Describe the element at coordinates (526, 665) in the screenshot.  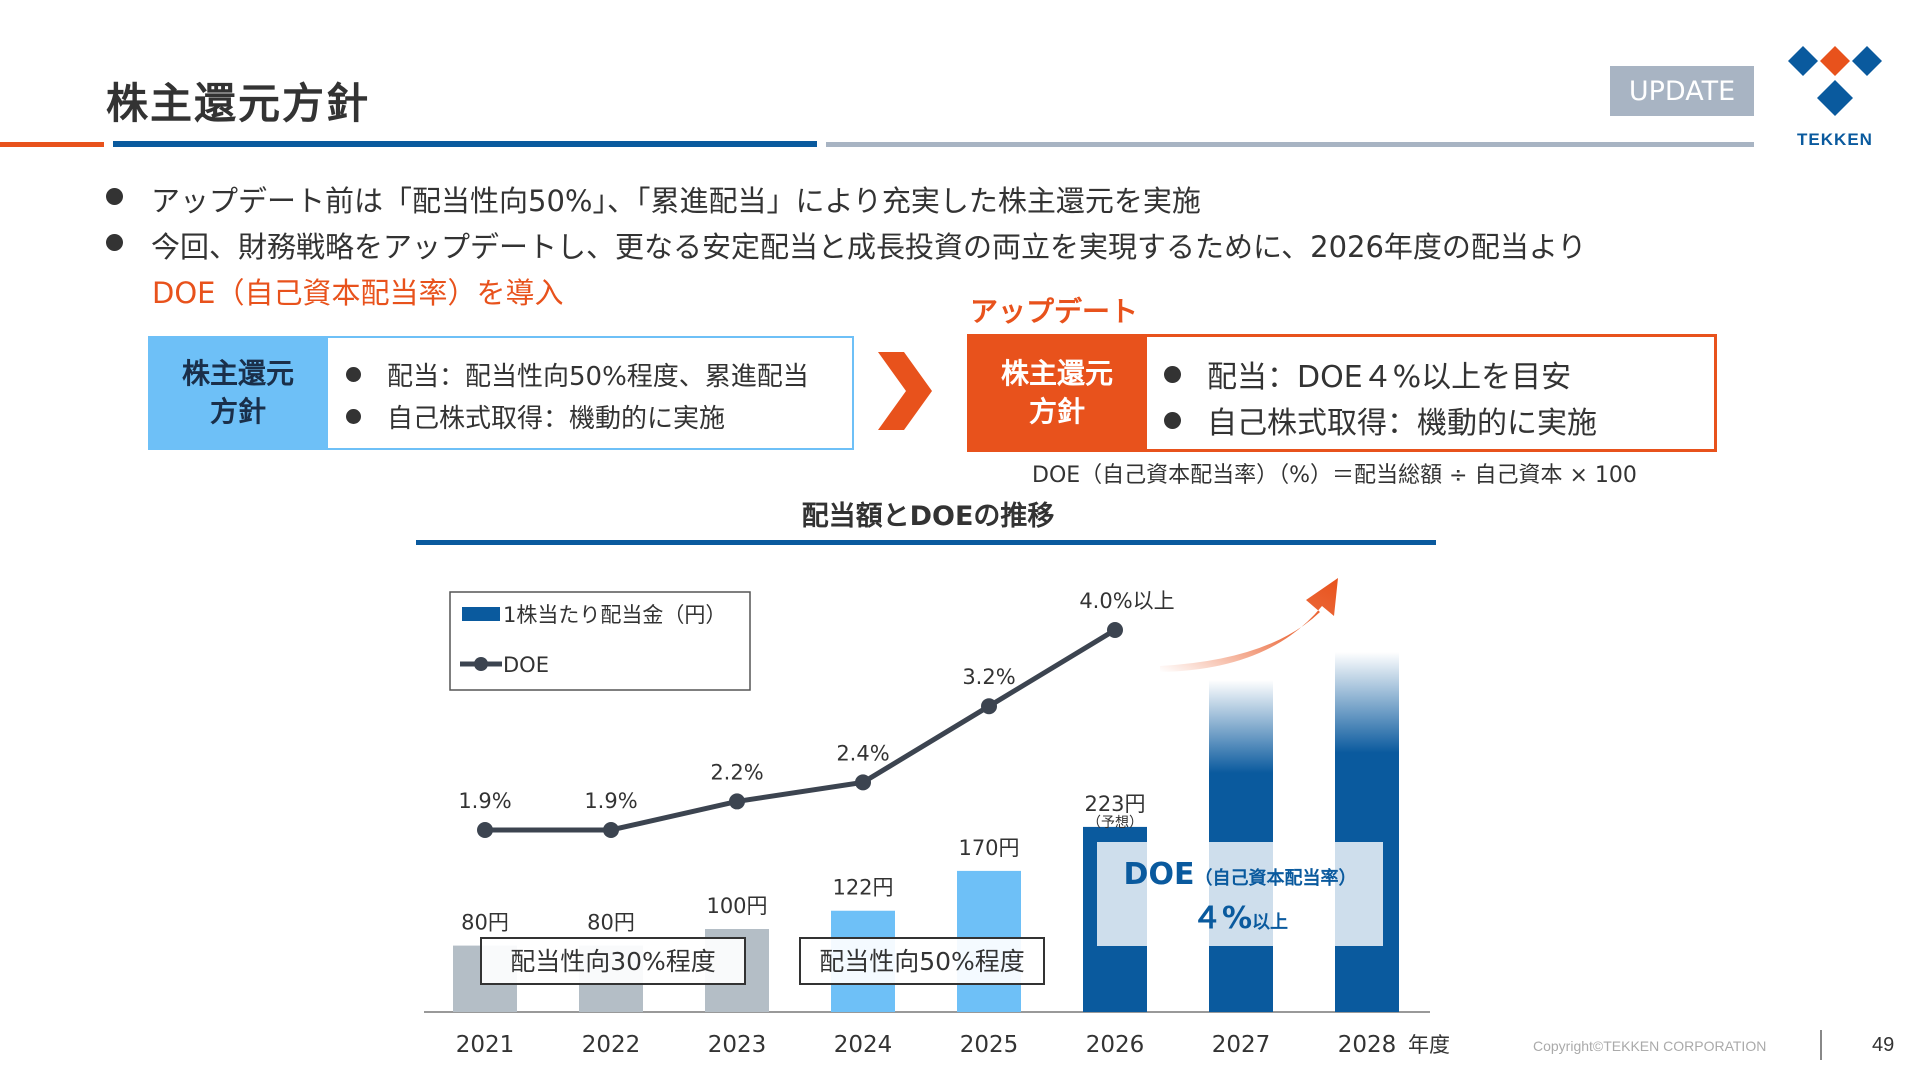
I see `legend-line-label: DOE` at that location.